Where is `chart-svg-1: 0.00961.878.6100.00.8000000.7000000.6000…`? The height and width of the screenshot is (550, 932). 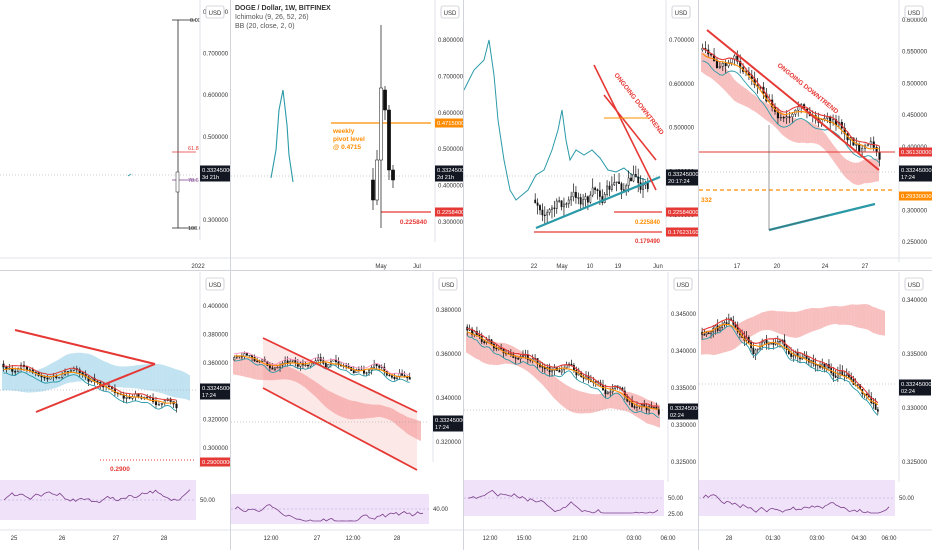 chart-svg-1: 0.00961.878.6100.00.8000000.7000000.6000… is located at coordinates (115, 135).